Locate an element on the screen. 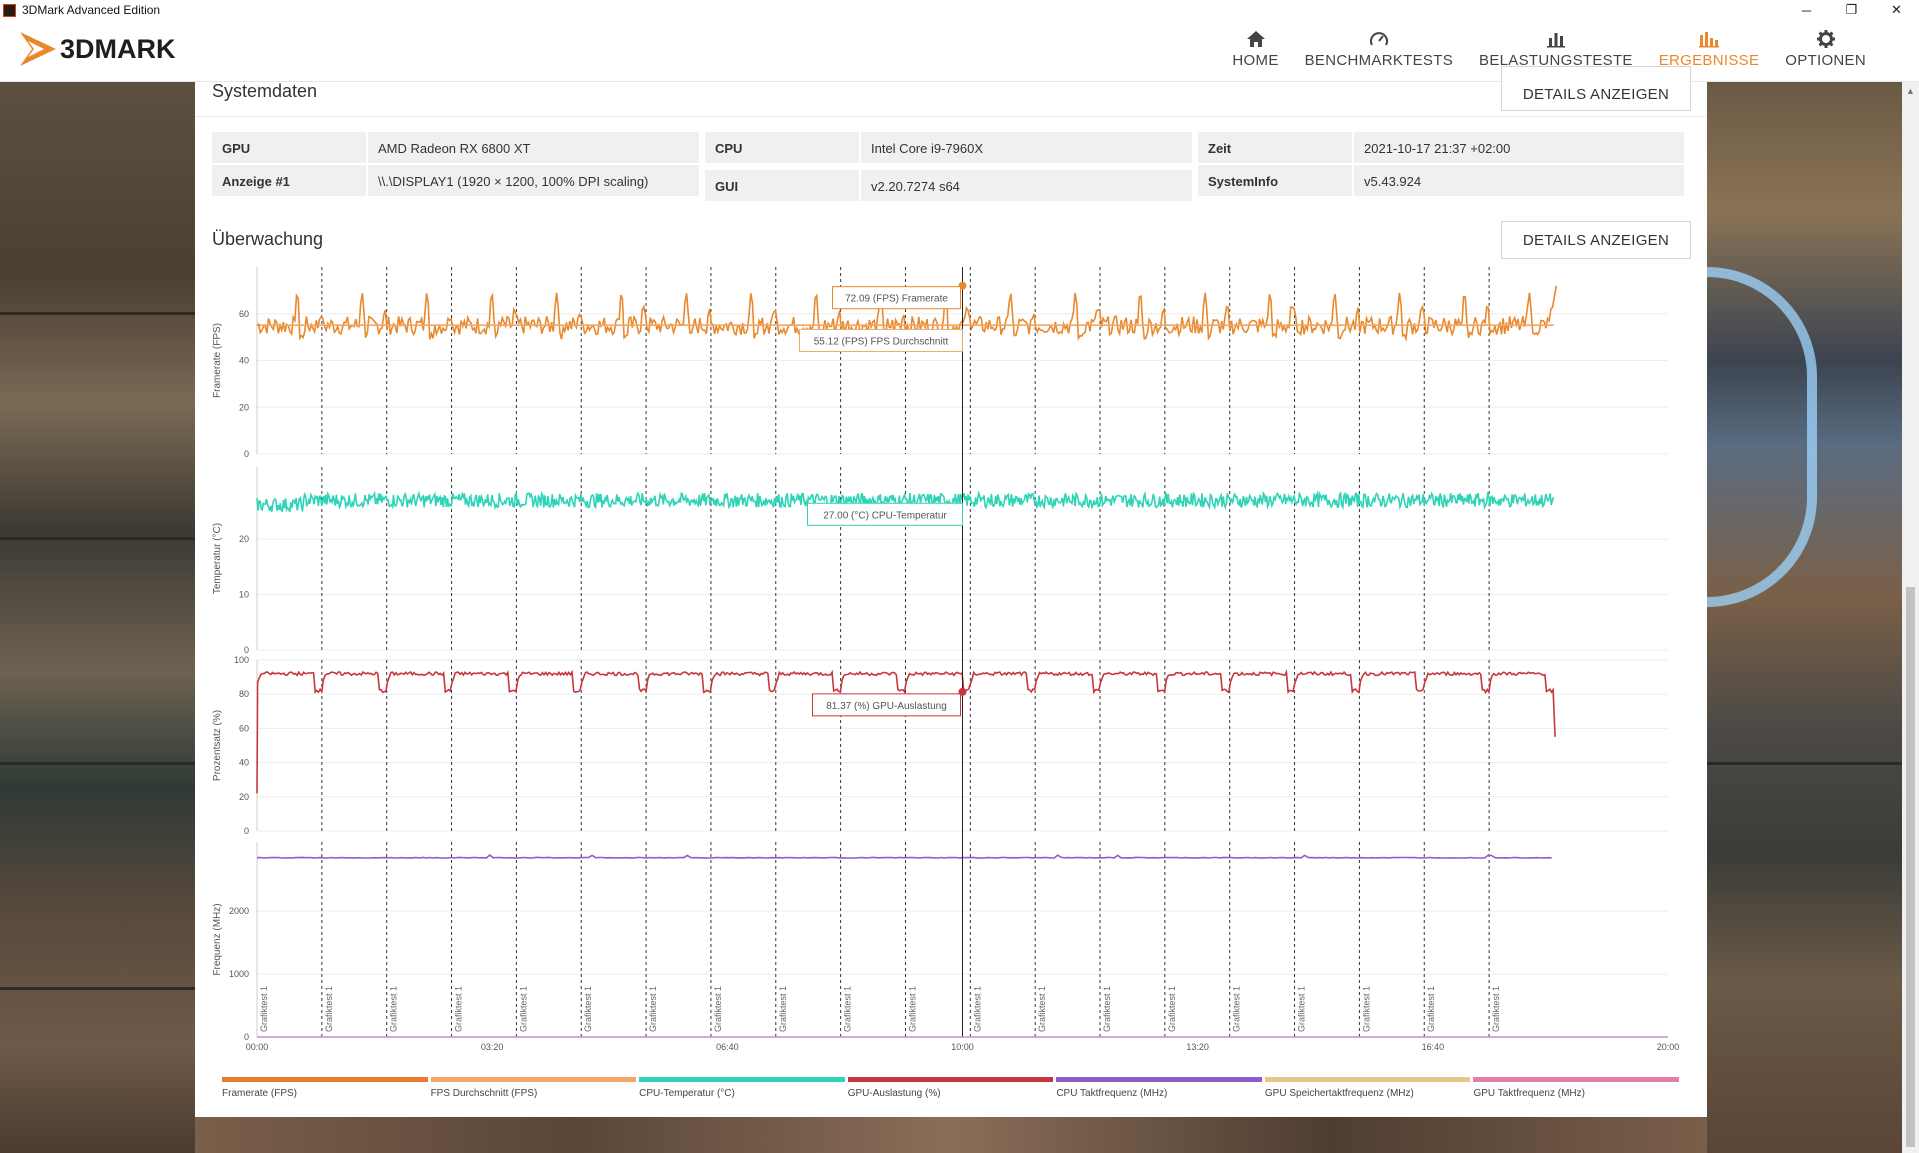  info-row-systeminfo: SystemInfo v5.43.924 is located at coordinates (1441, 180).